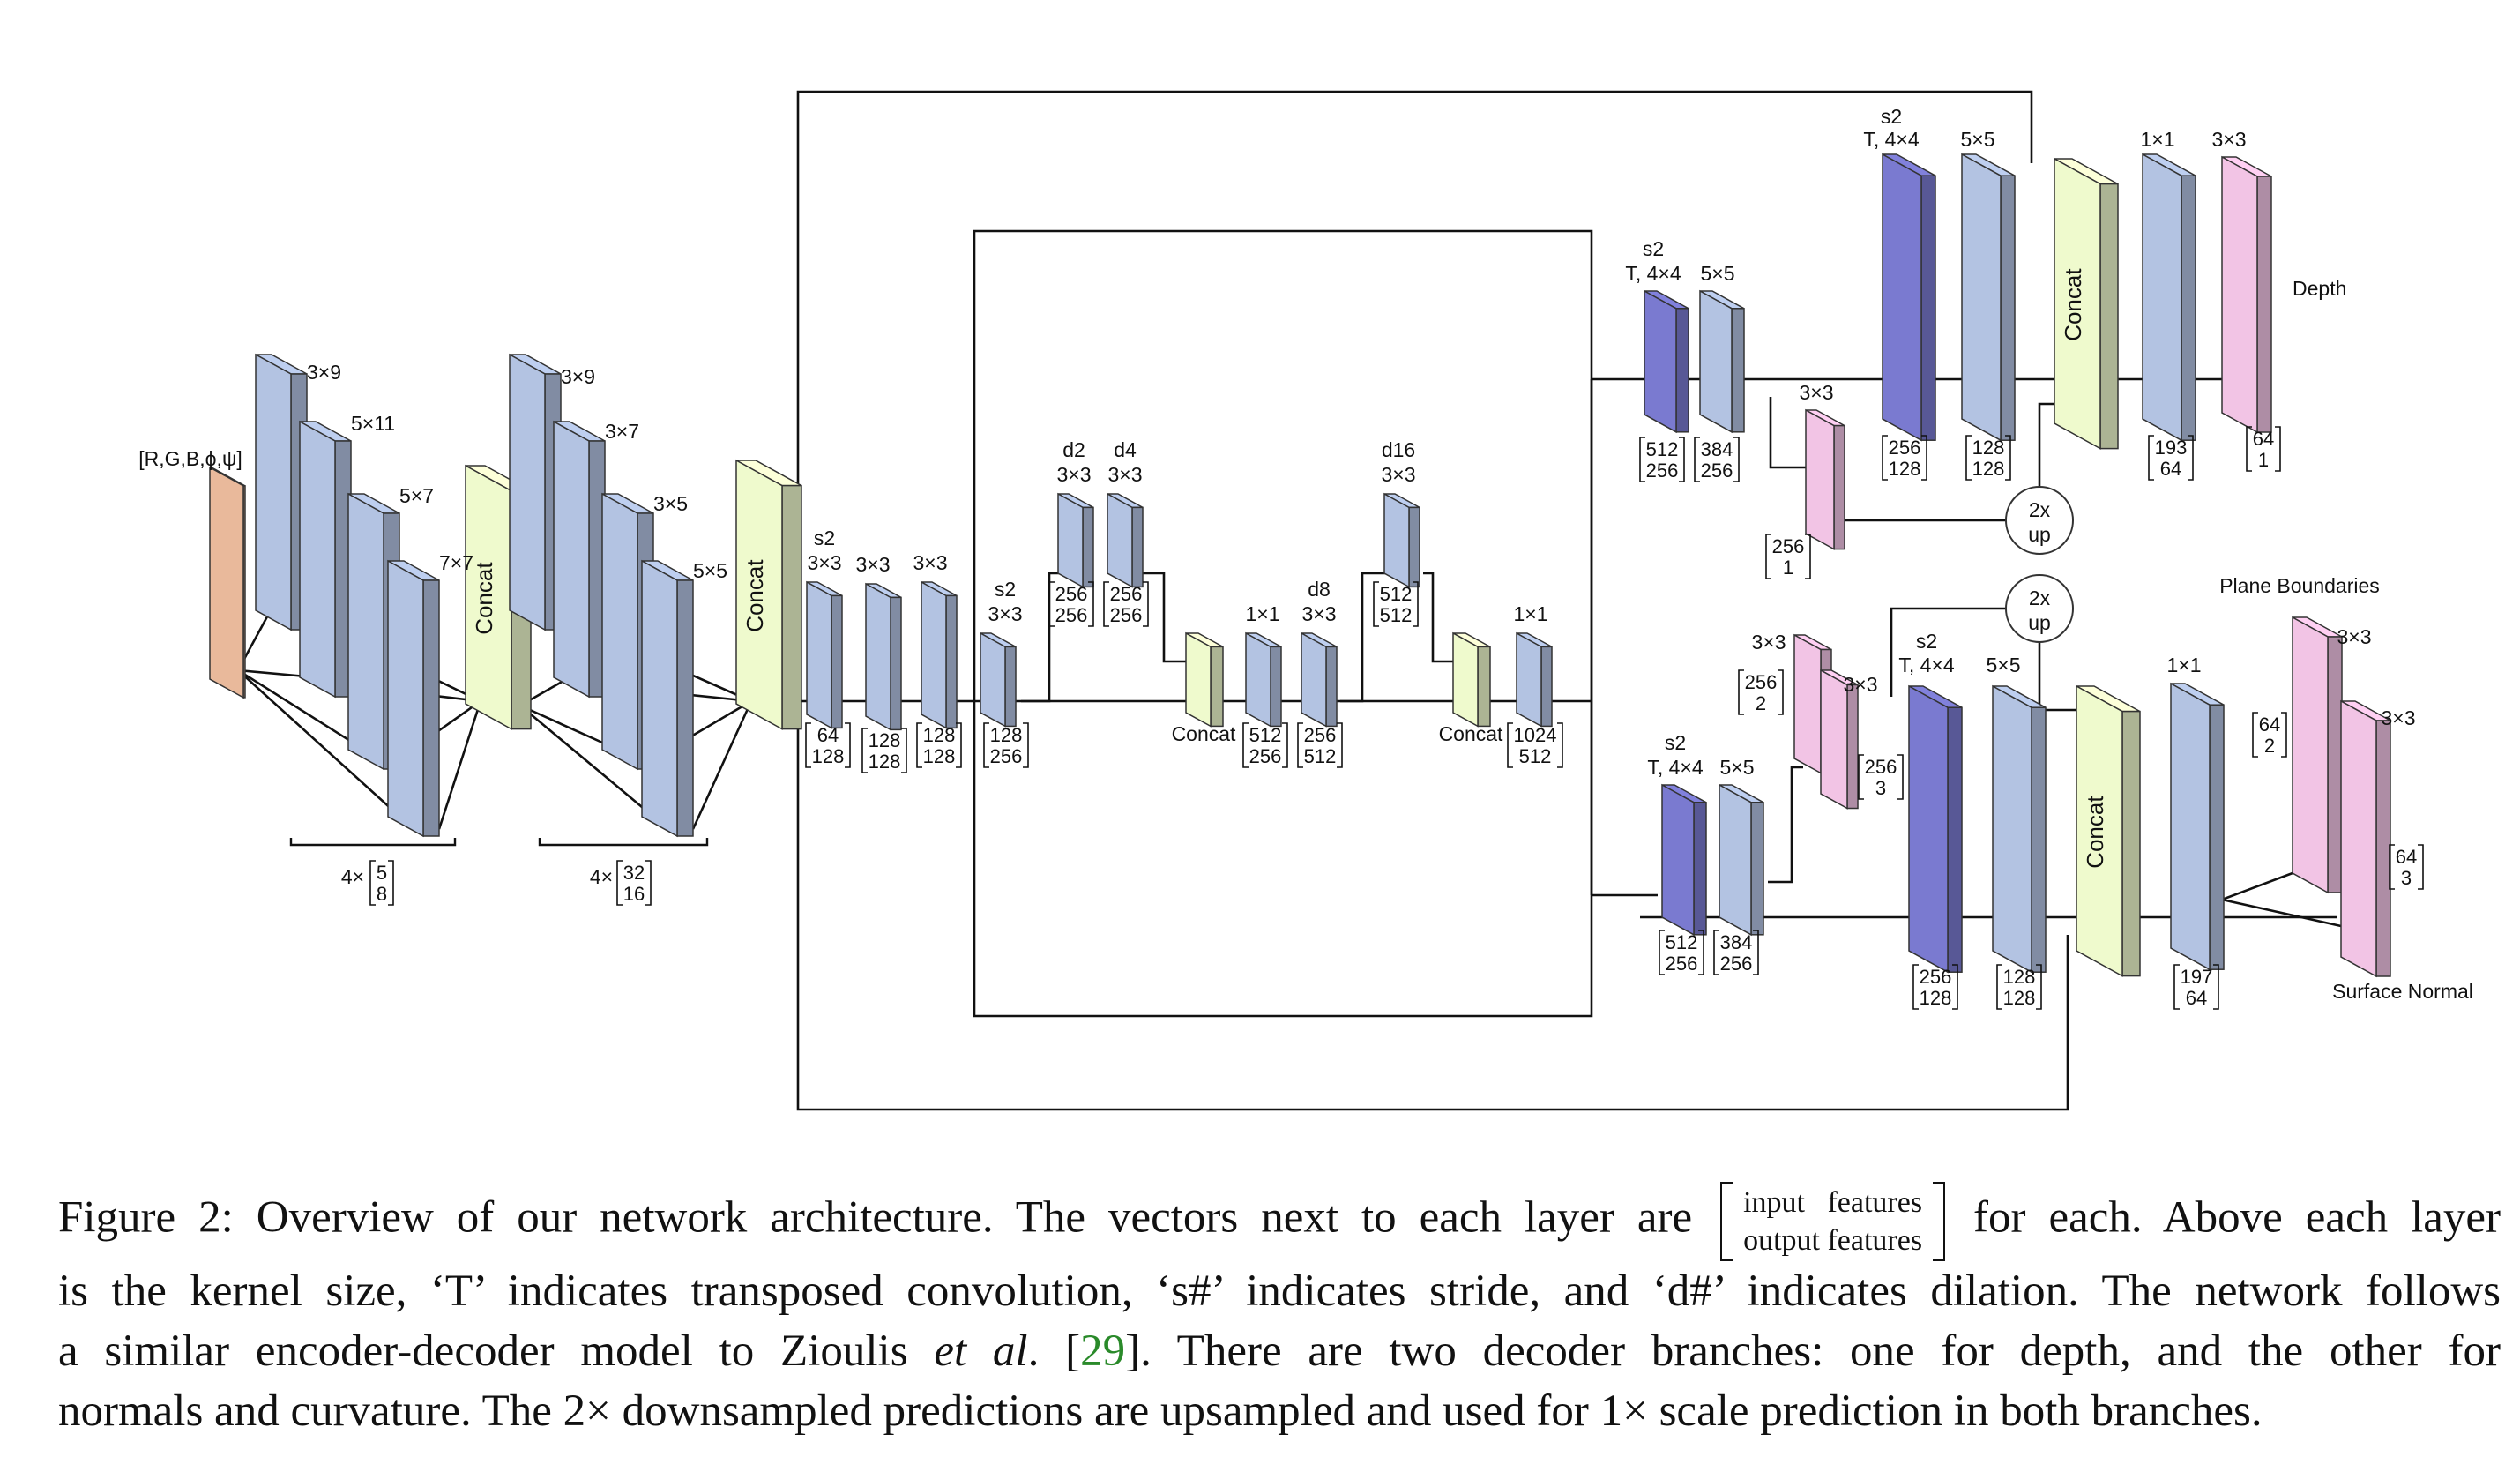  What do you see at coordinates (2269, 725) in the screenshot?
I see `vector-input: 64` at bounding box center [2269, 725].